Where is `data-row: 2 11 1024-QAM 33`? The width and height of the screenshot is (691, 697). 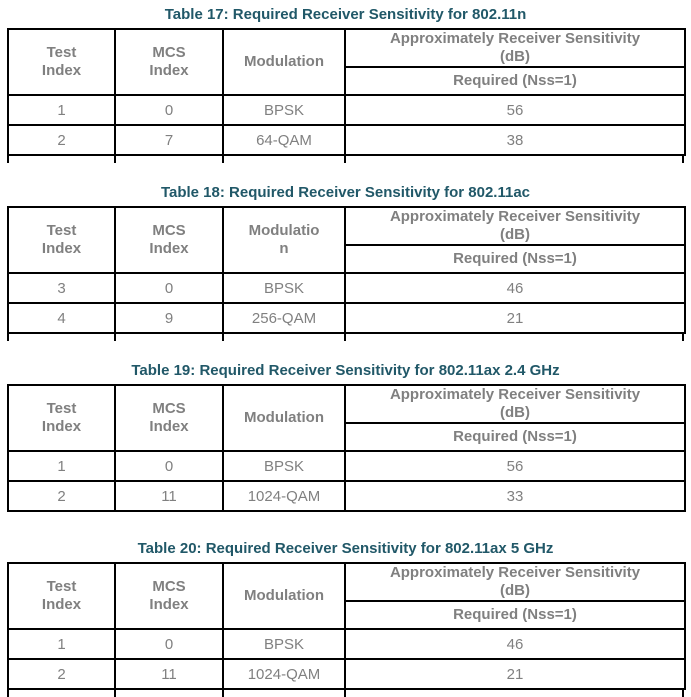
data-row: 2 11 1024-QAM 33 is located at coordinates (346, 496).